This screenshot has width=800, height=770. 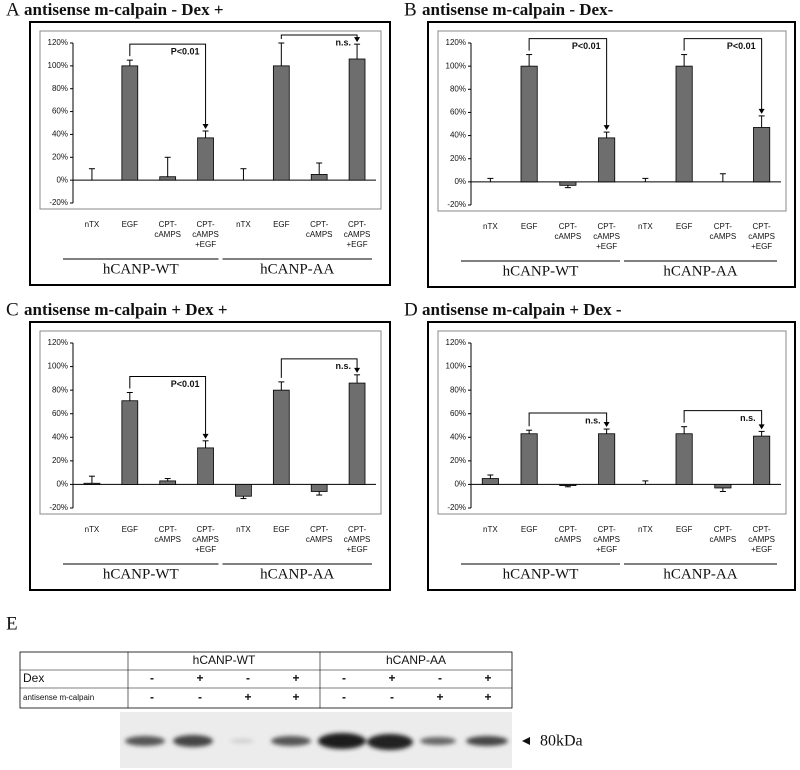 What do you see at coordinates (297, 574) in the screenshot?
I see `group-label: hCANP-AA` at bounding box center [297, 574].